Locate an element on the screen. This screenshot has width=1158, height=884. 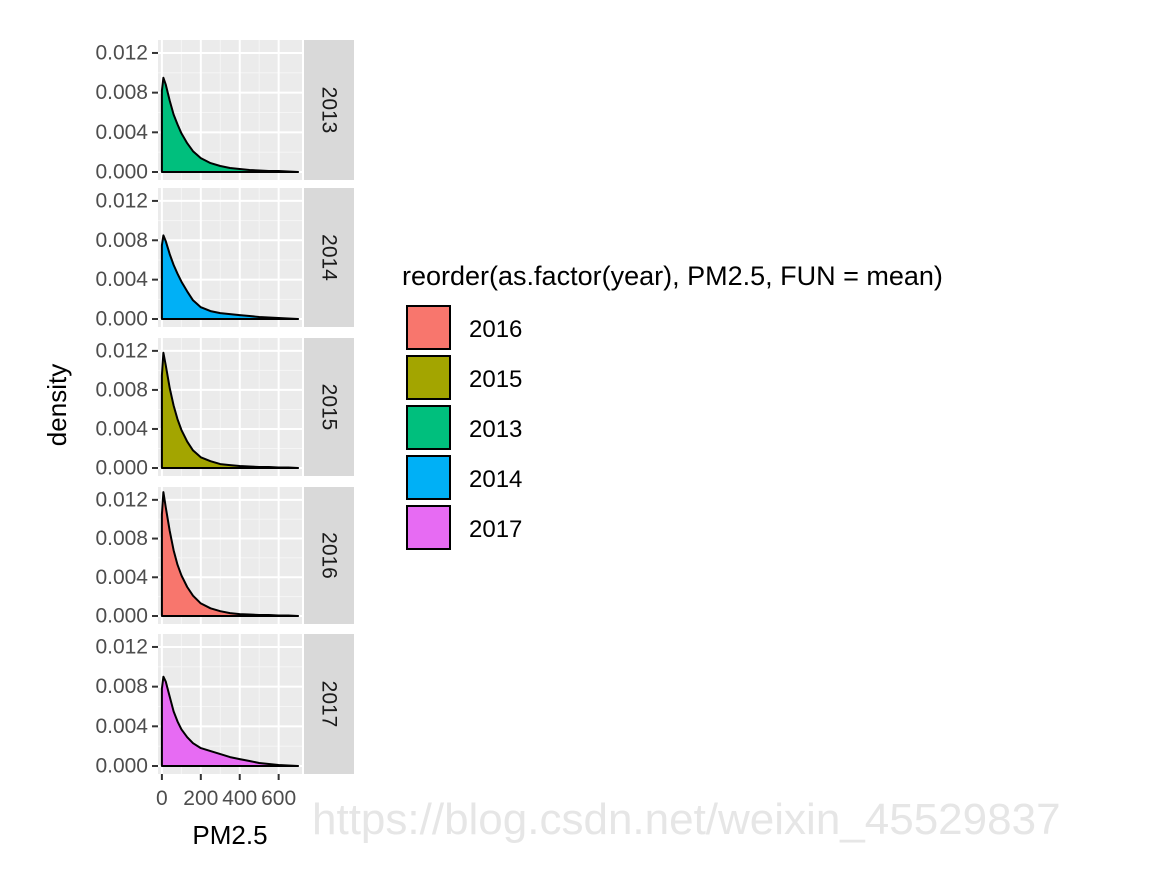
legend-label: 2017 is located at coordinates (495, 529).